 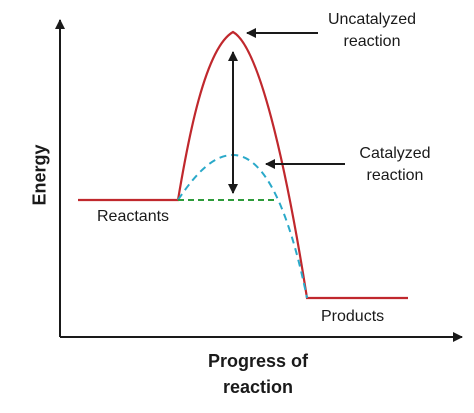 What do you see at coordinates (39, 175) in the screenshot?
I see `y-axis-title: Energy` at bounding box center [39, 175].